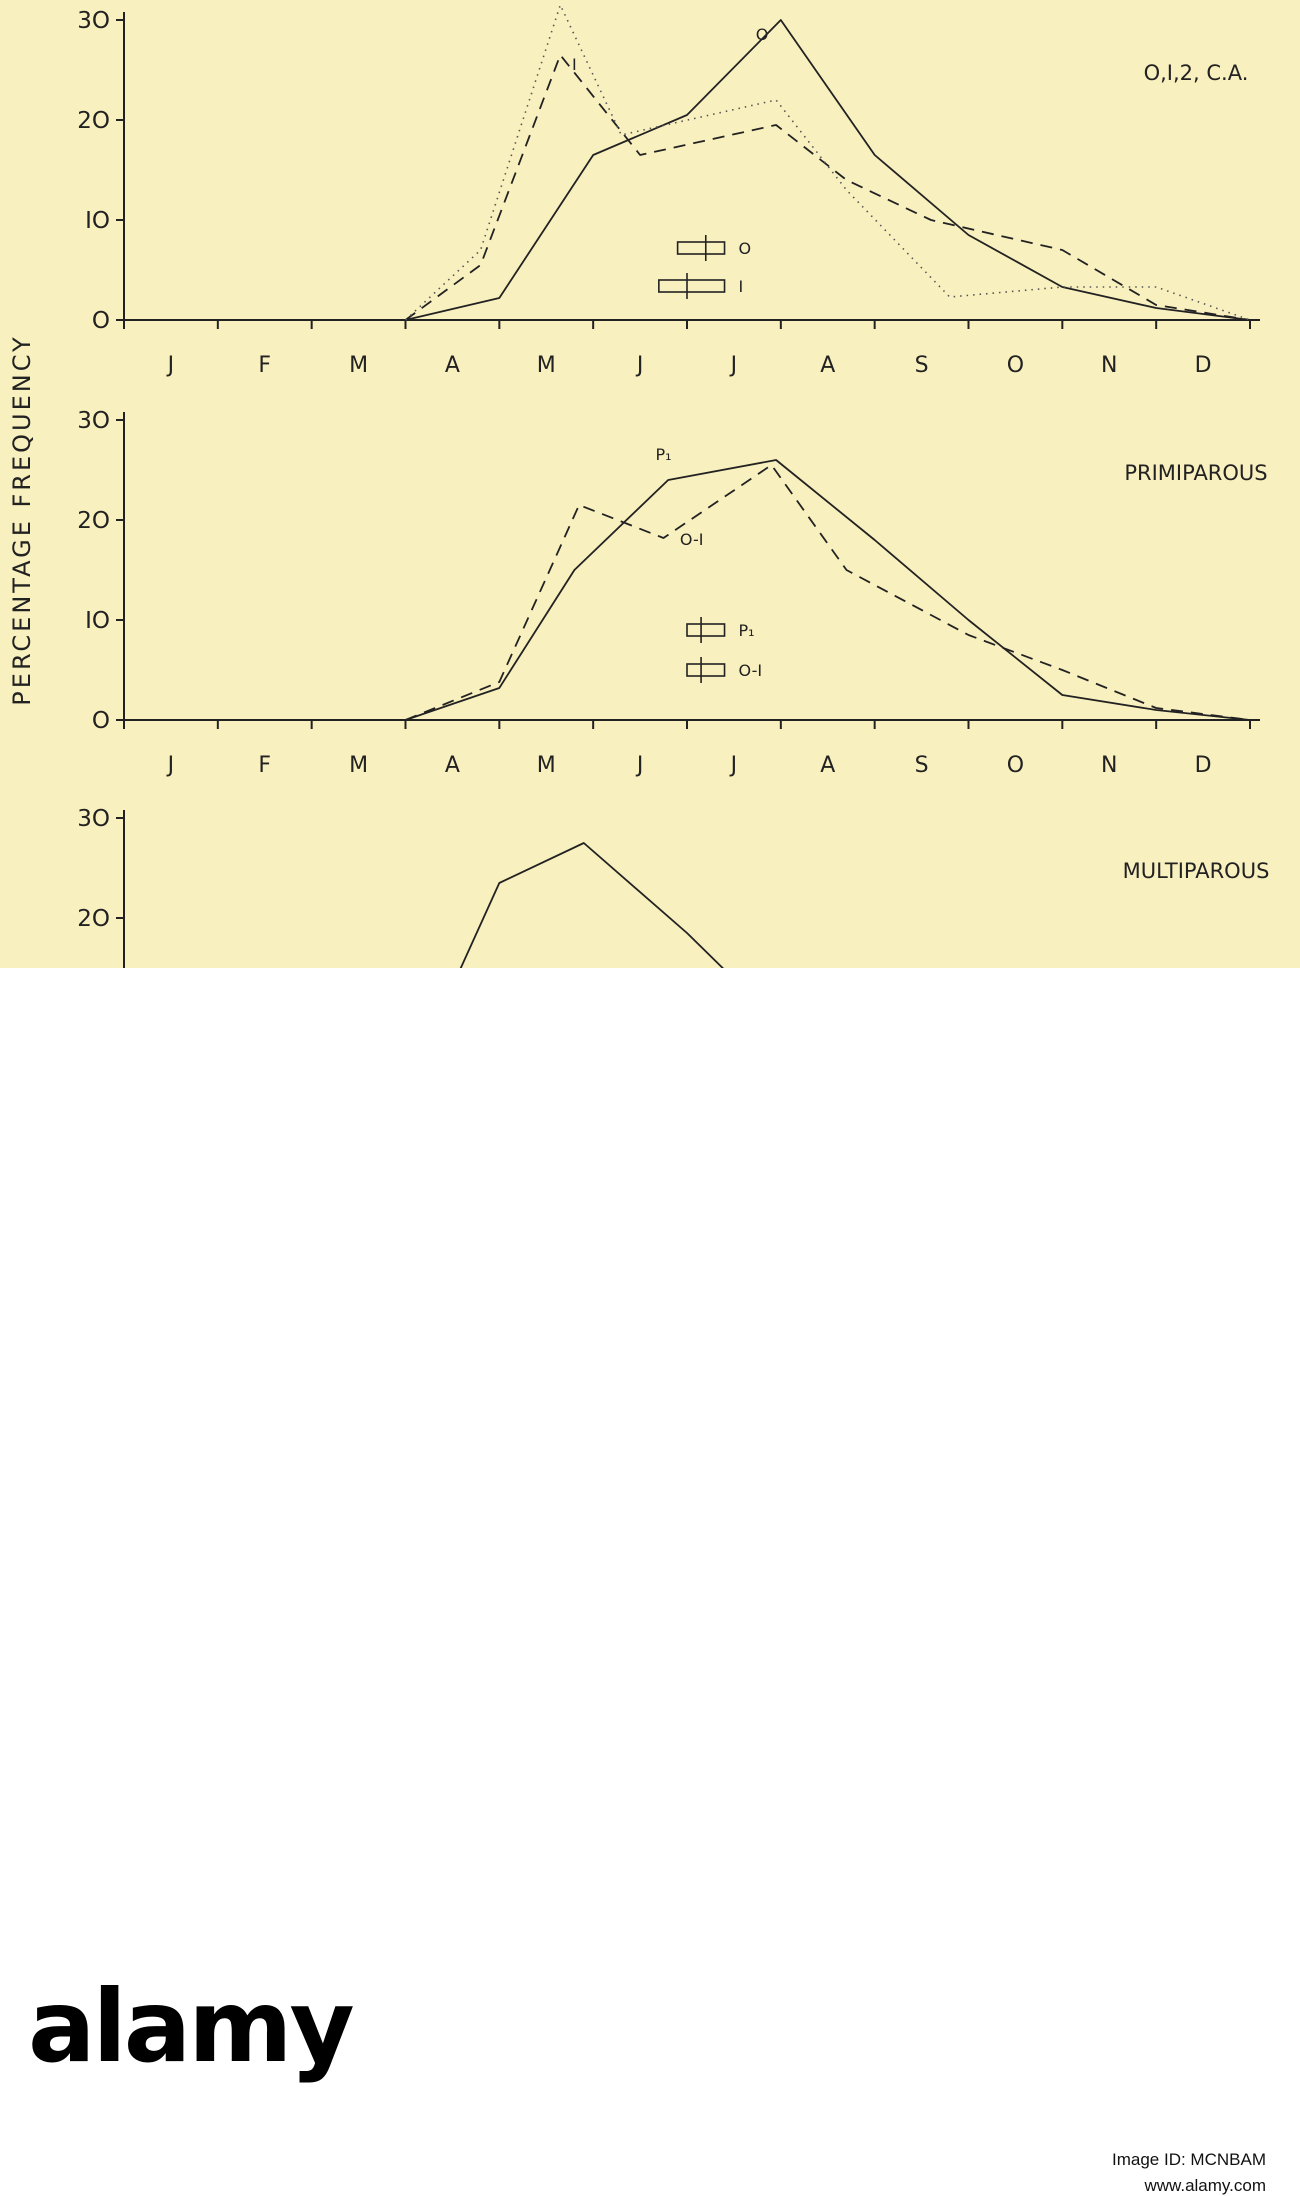 Image resolution: width=1300 pixels, height=2196 pixels. What do you see at coordinates (741, 286) in the screenshot?
I see `legend-label: I` at bounding box center [741, 286].